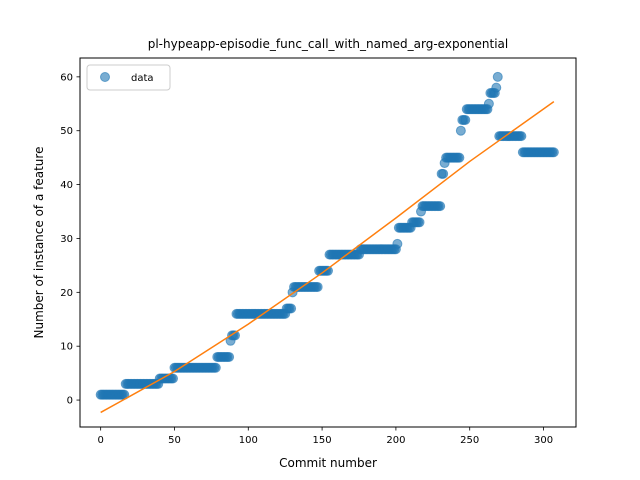 This screenshot has width=640, height=480. Describe the element at coordinates (248, 440) in the screenshot. I see `x-tick-label: 100` at that location.